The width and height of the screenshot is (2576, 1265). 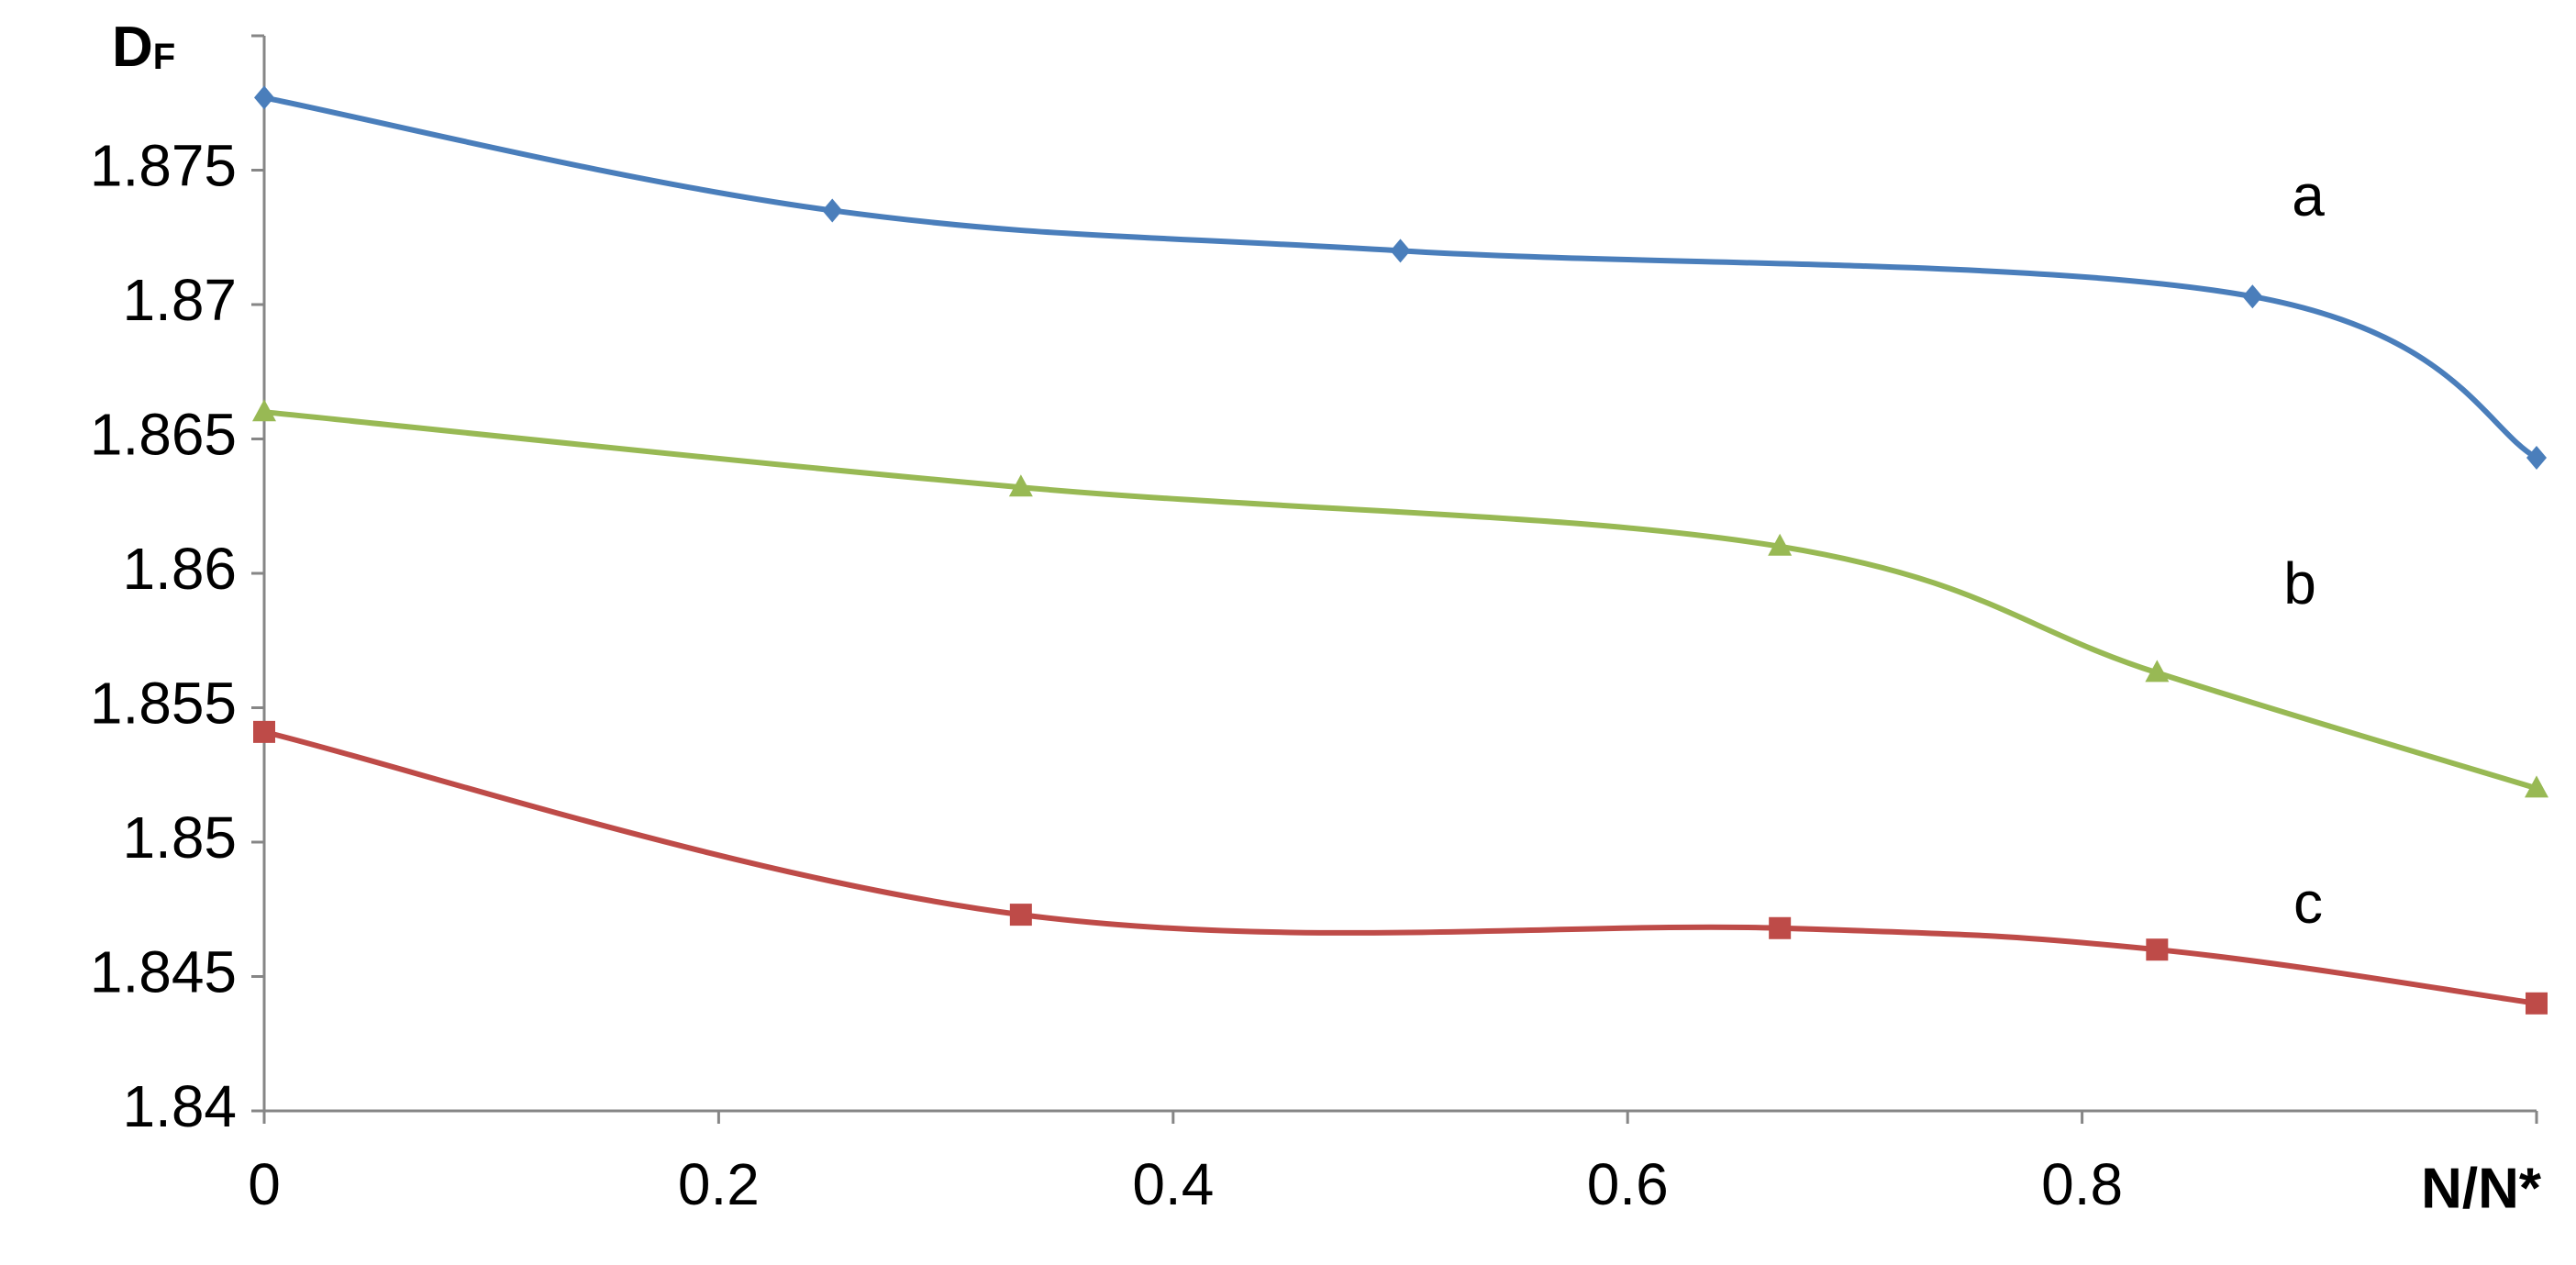 I want to click on y-tick-label: 1.84, so click(x=179, y=1106).